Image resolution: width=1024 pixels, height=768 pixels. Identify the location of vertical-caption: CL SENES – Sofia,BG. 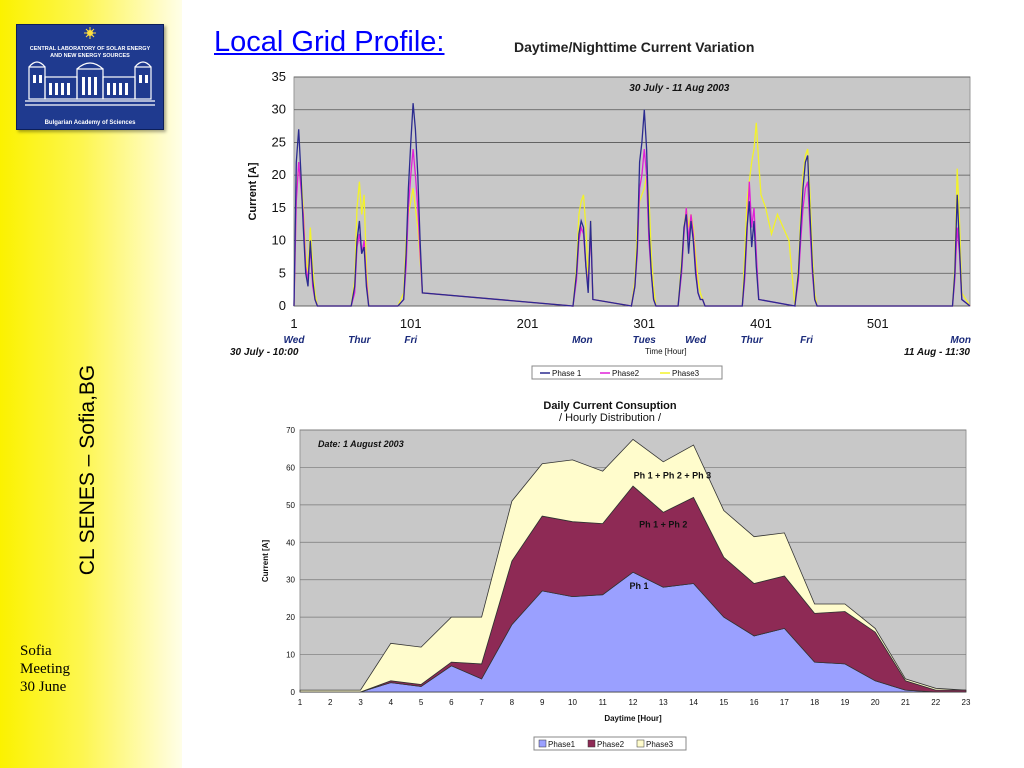
(87, 470).